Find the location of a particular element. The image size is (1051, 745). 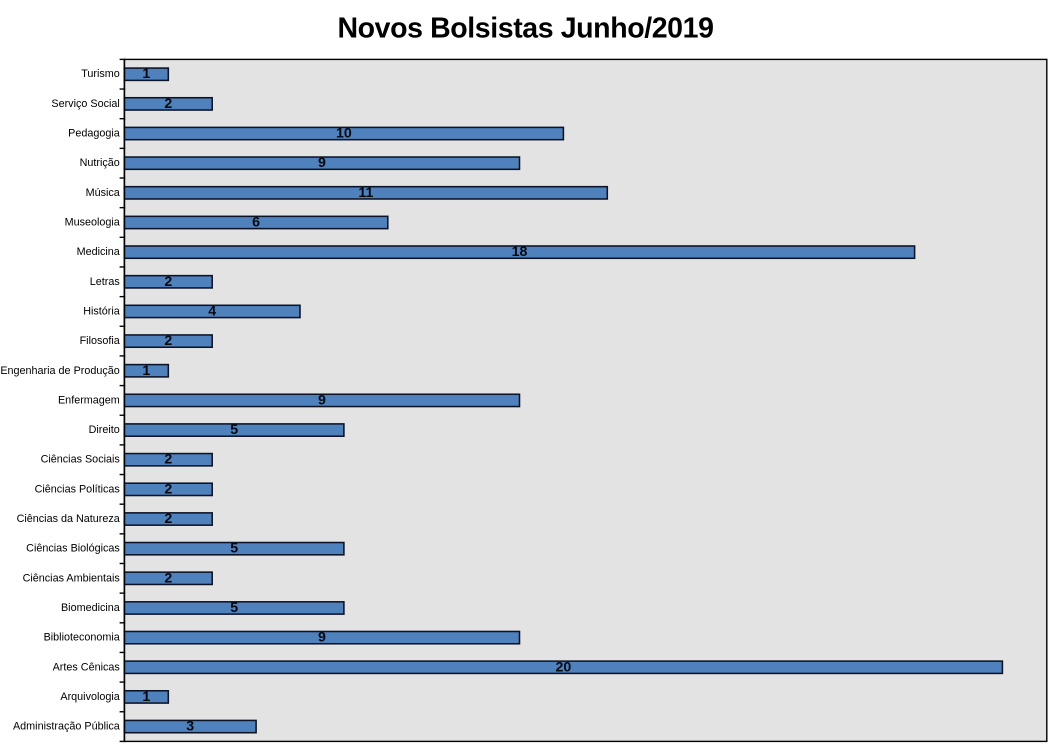

svg-text: Medicina is located at coordinates (98, 252).